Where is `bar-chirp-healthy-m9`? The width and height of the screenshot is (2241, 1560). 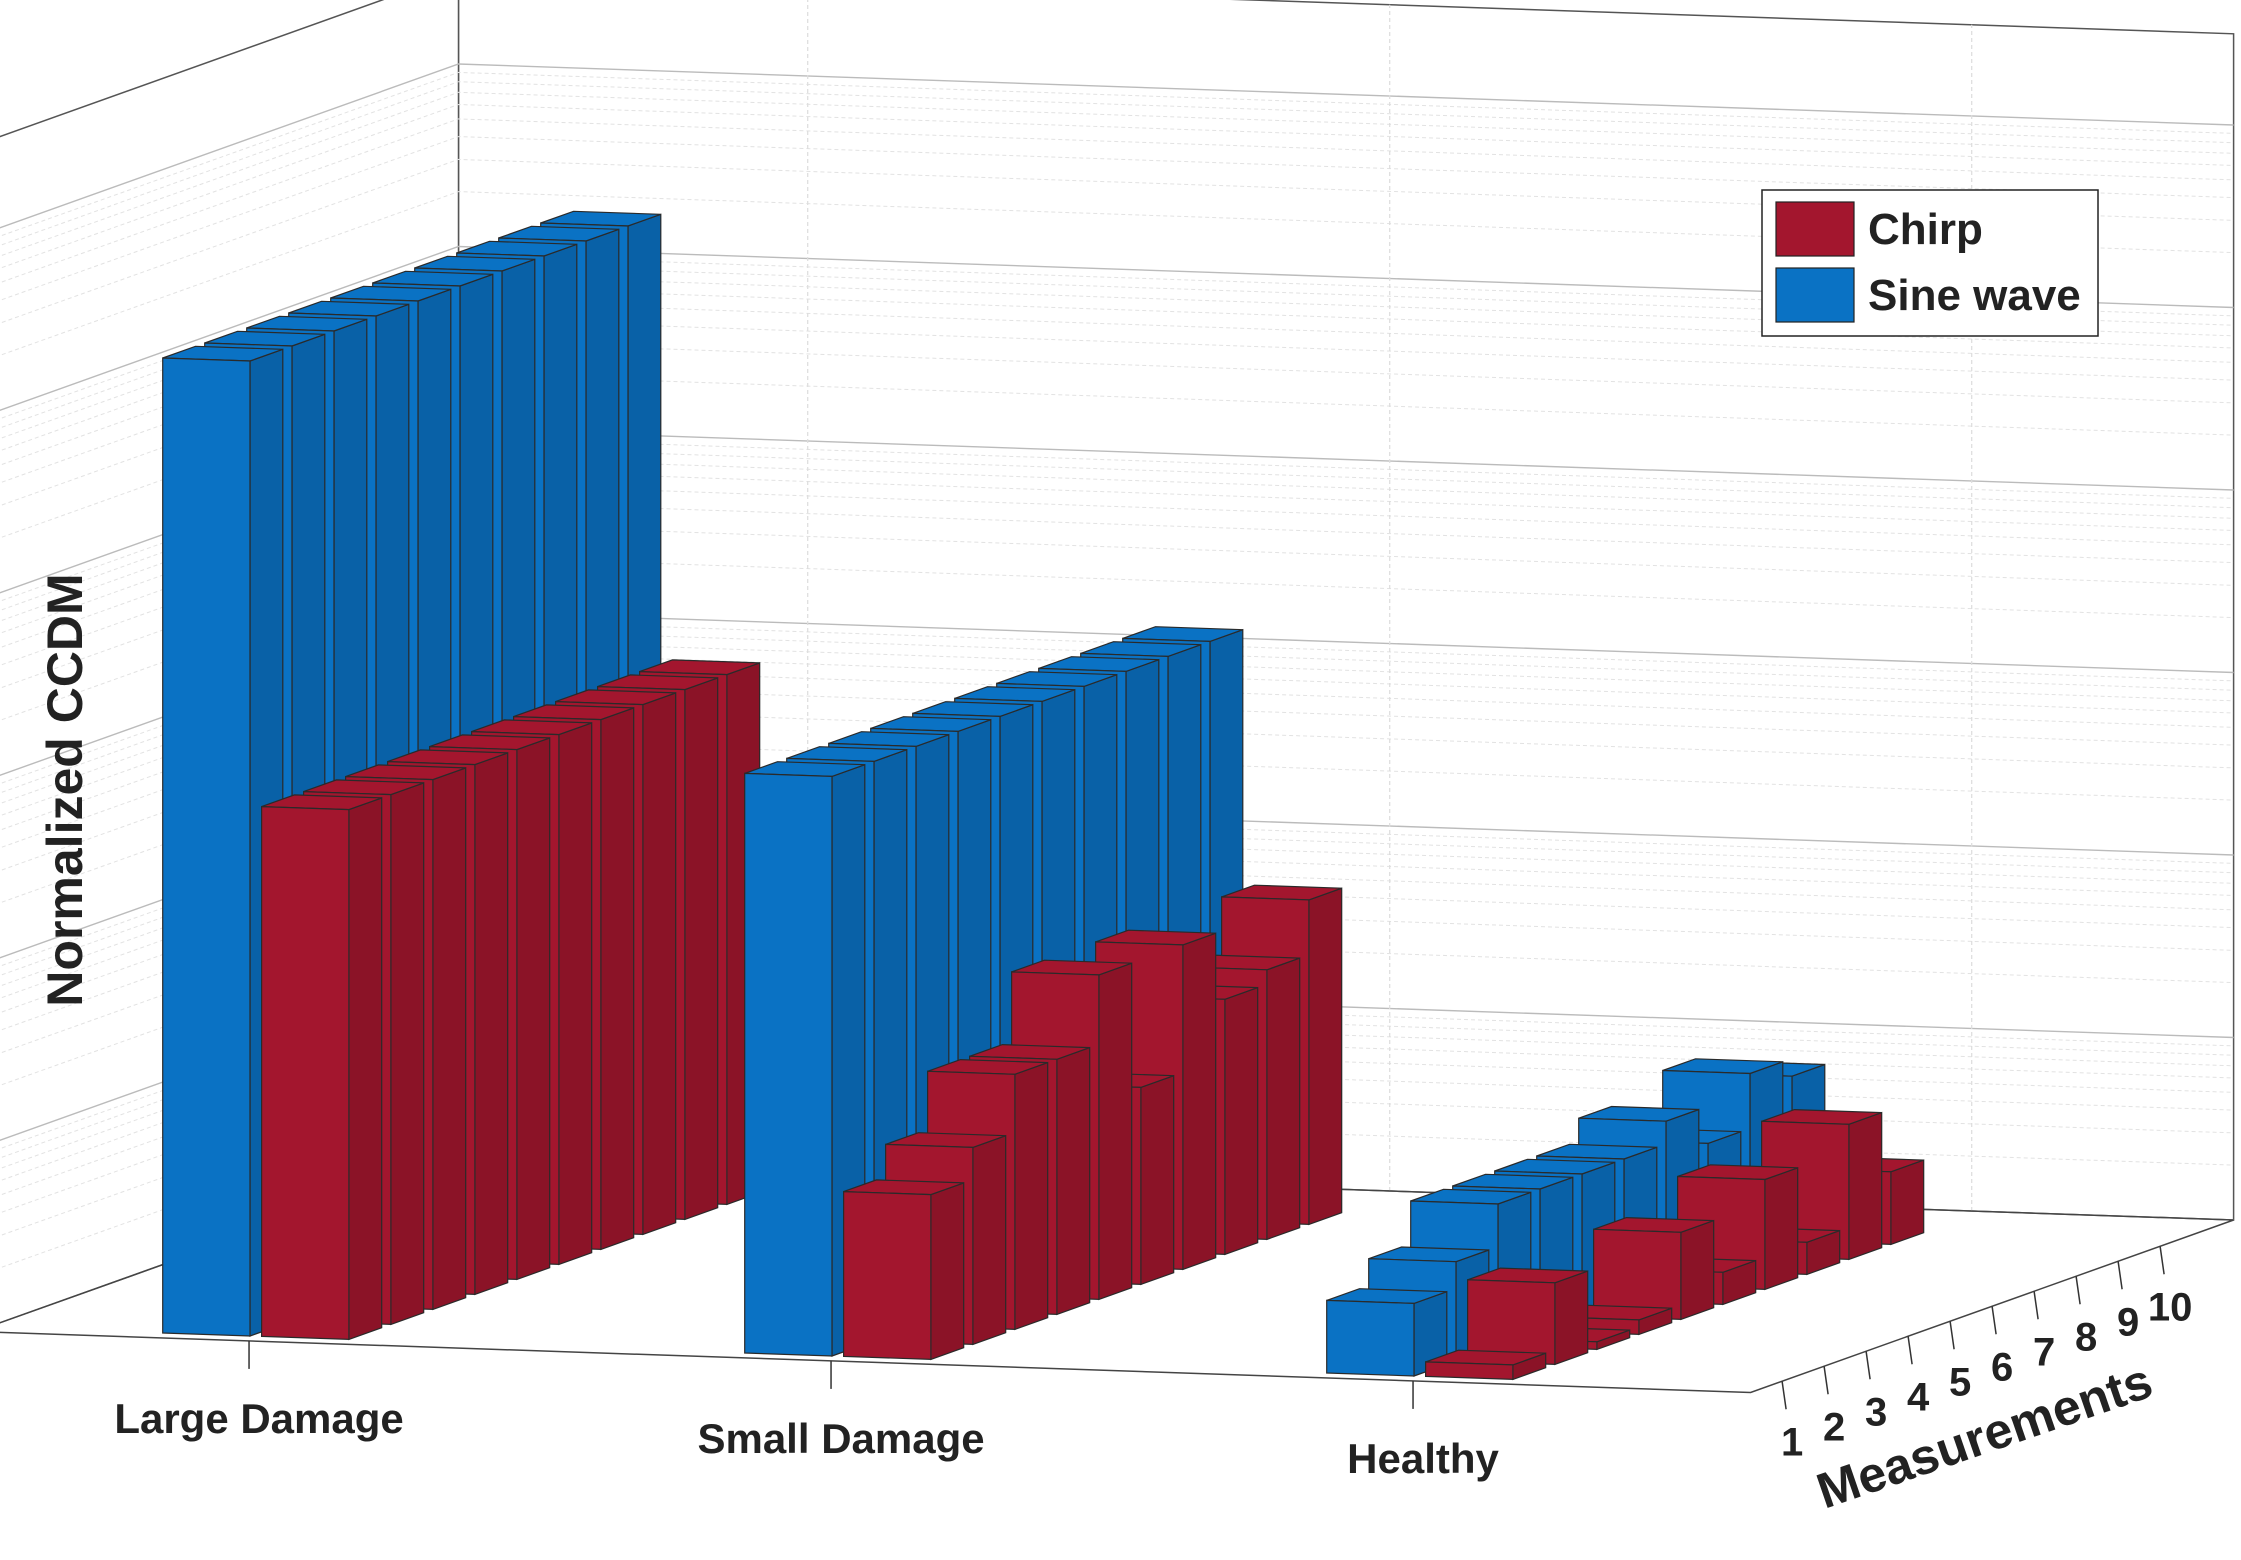
bar-chirp-healthy-m9 is located at coordinates (1821, 1184).